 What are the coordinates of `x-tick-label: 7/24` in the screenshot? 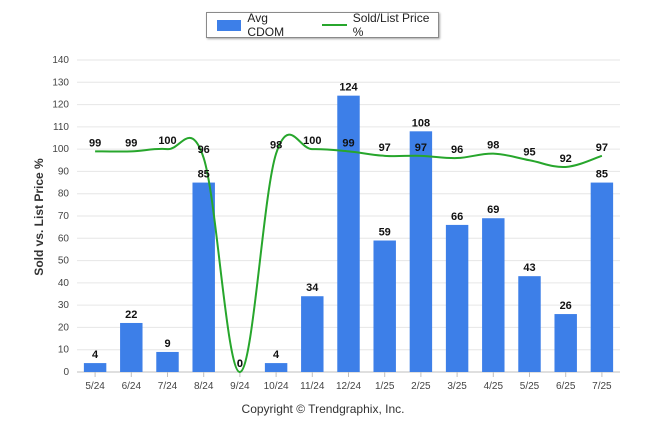 It's located at (168, 386).